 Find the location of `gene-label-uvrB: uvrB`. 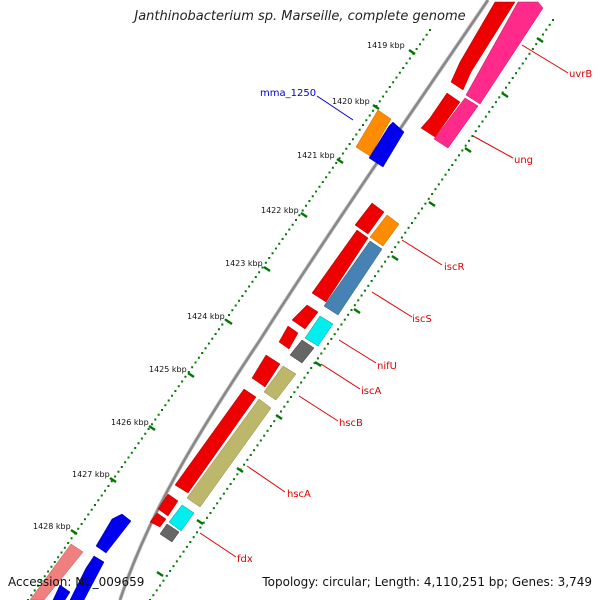

gene-label-uvrB: uvrB is located at coordinates (580, 74).